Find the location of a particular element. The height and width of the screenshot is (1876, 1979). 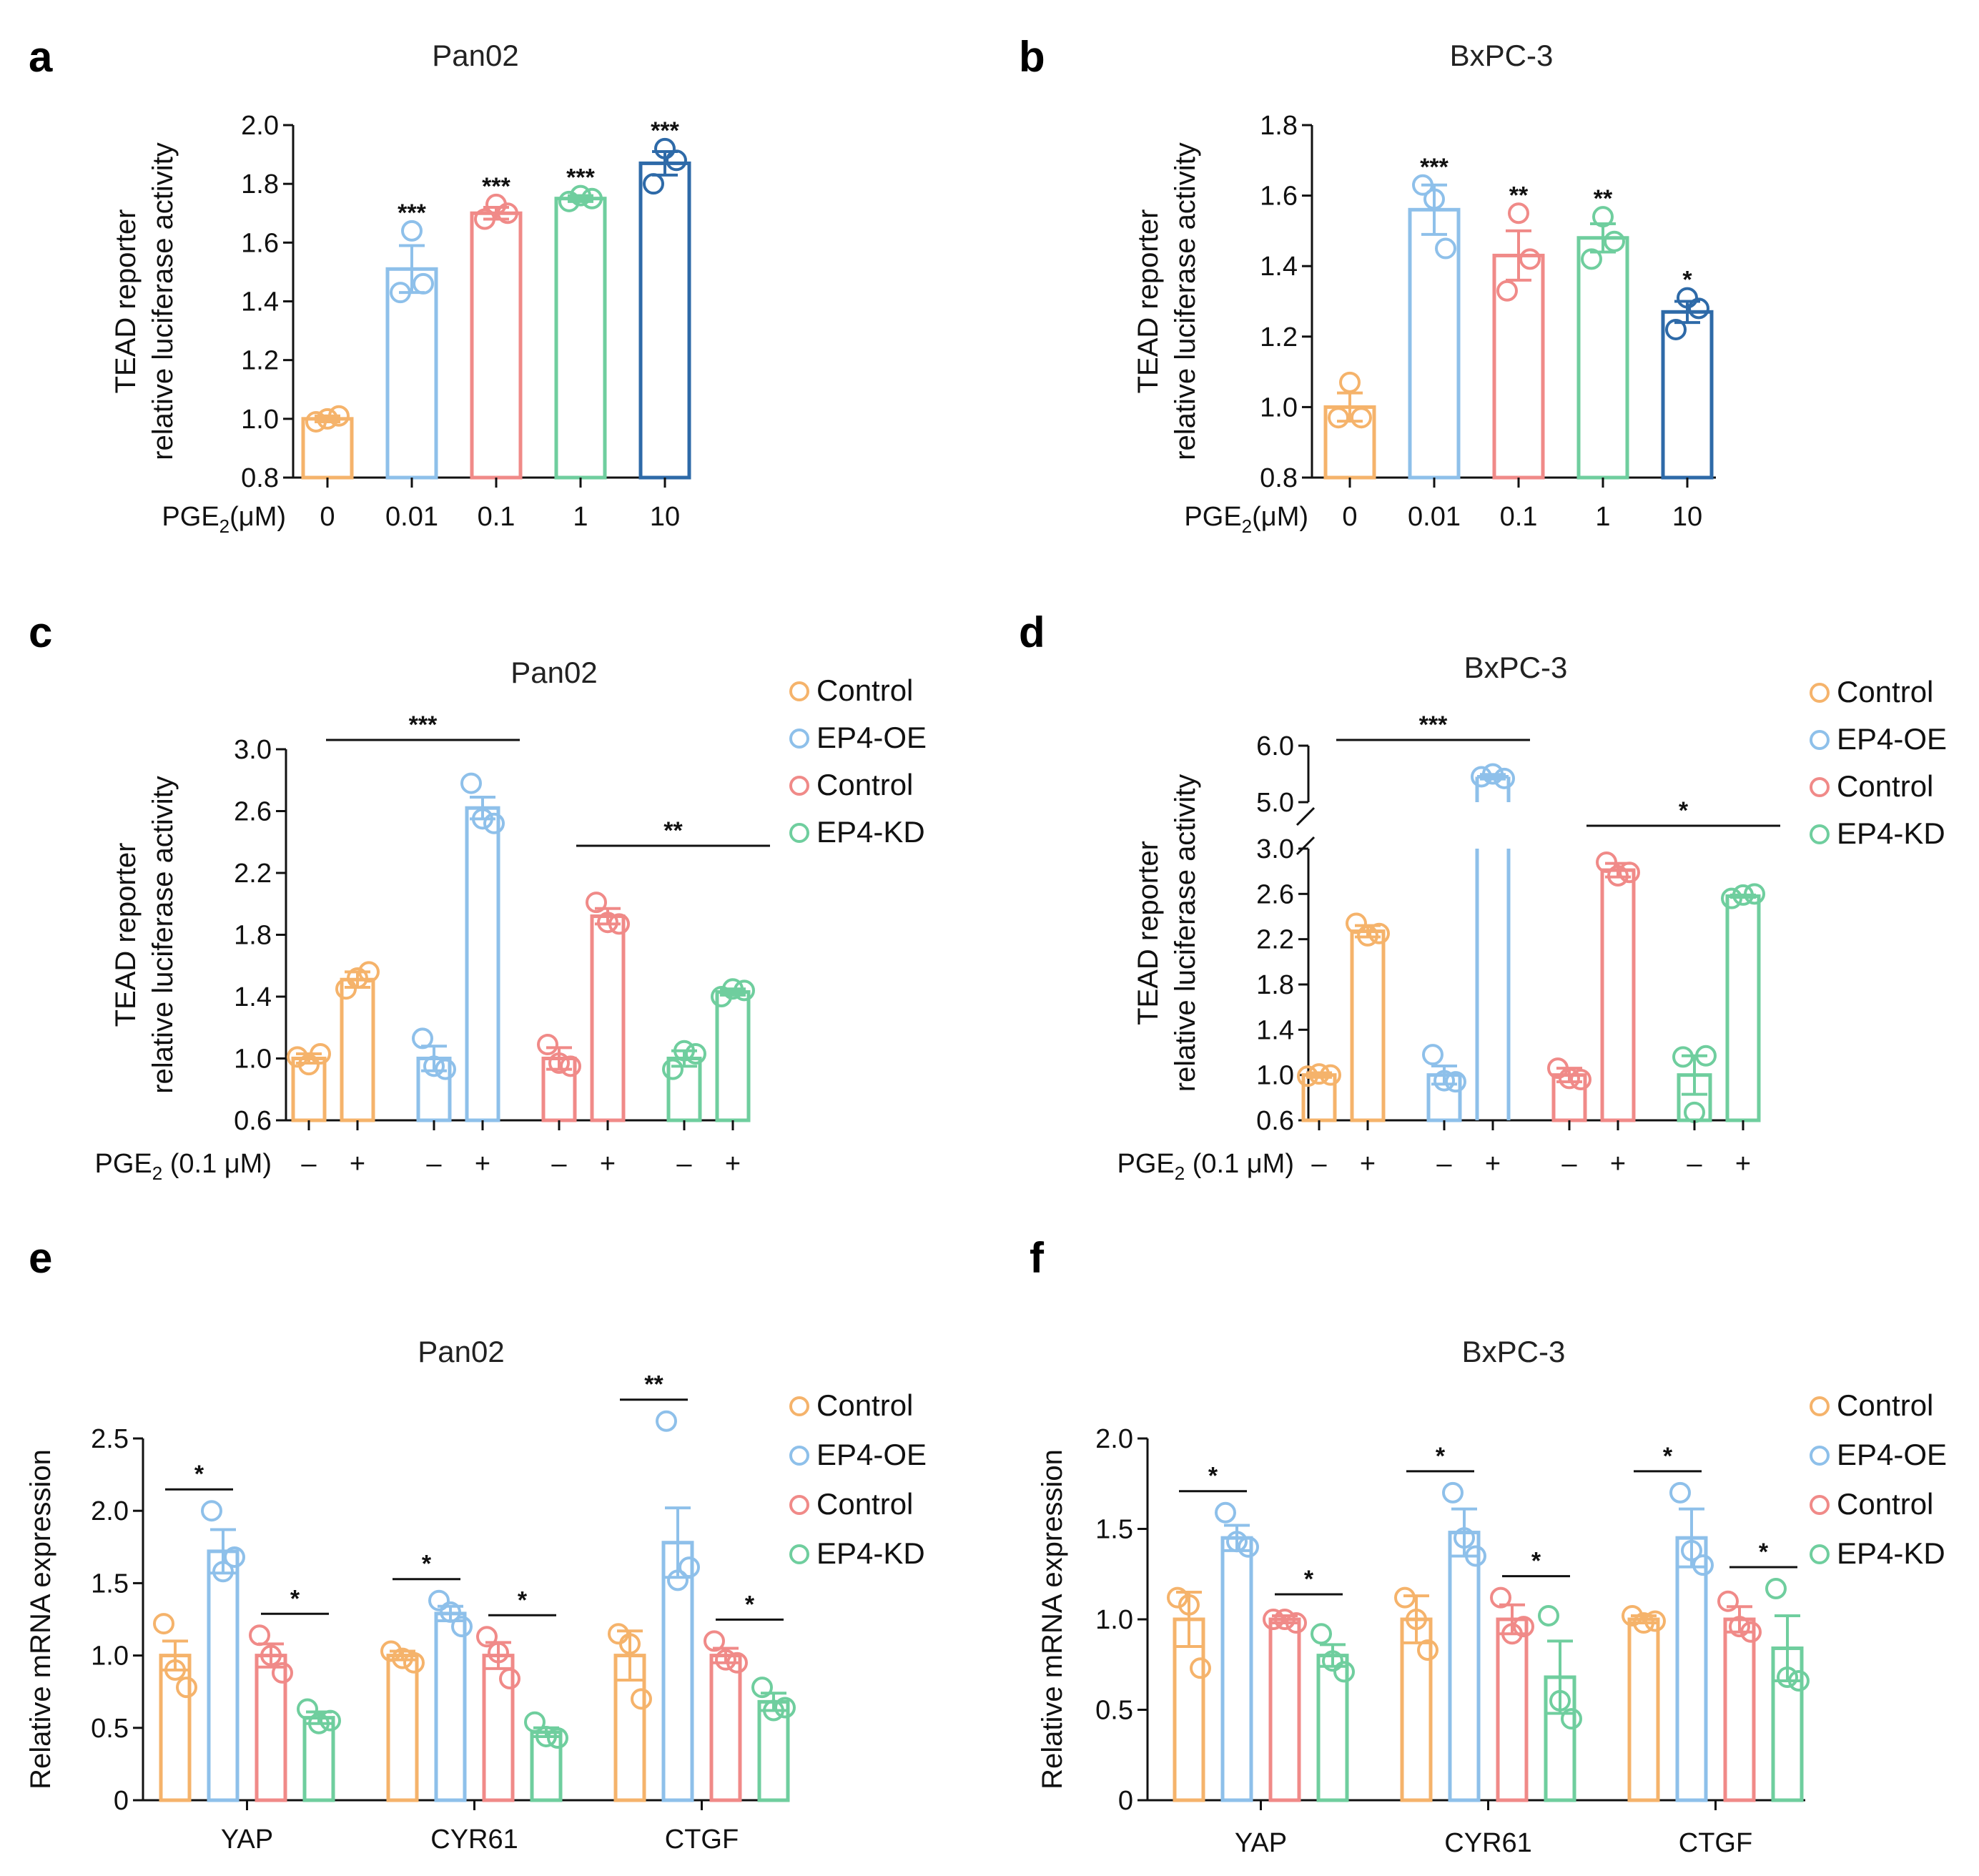

y-tick-label: 1.8 is located at coordinates (253, 936).